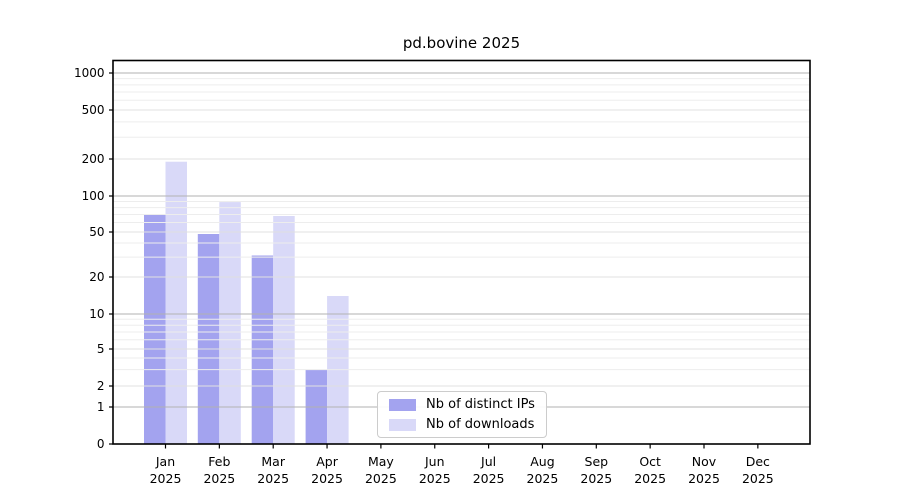 The height and width of the screenshot is (500, 900). I want to click on y-tick-label: 5, so click(101, 349).